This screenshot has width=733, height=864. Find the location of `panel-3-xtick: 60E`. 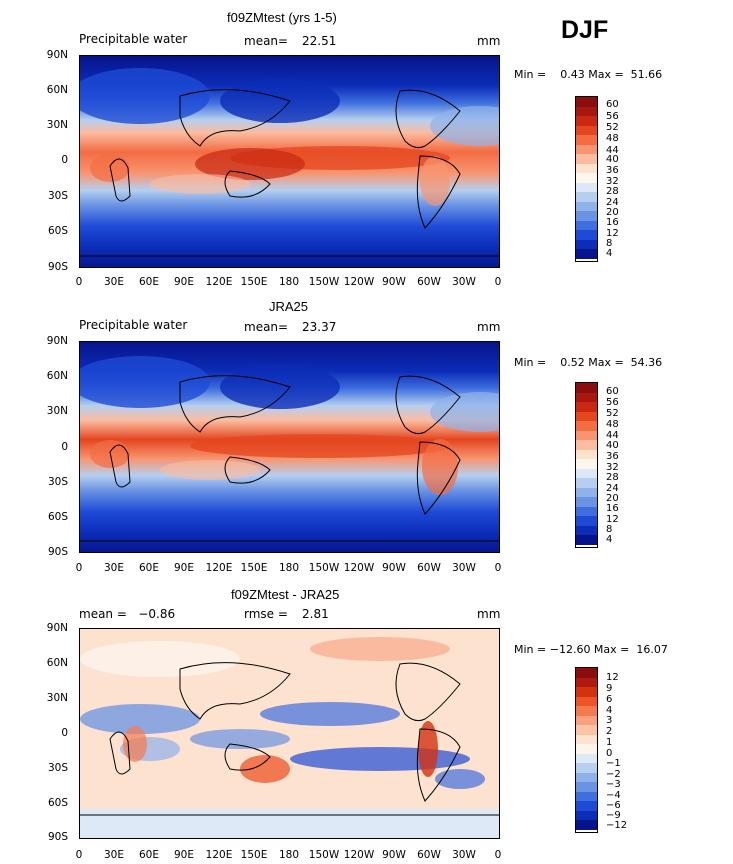

panel-3-xtick: 60E is located at coordinates (149, 855).